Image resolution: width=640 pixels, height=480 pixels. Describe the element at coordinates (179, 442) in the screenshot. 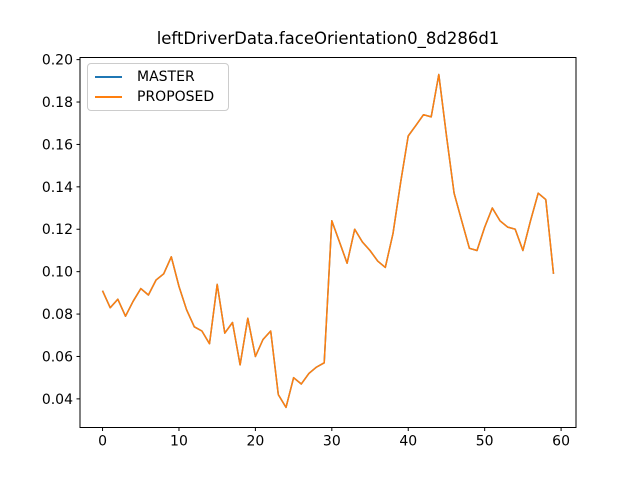

I see `x-tick-label: 10` at that location.